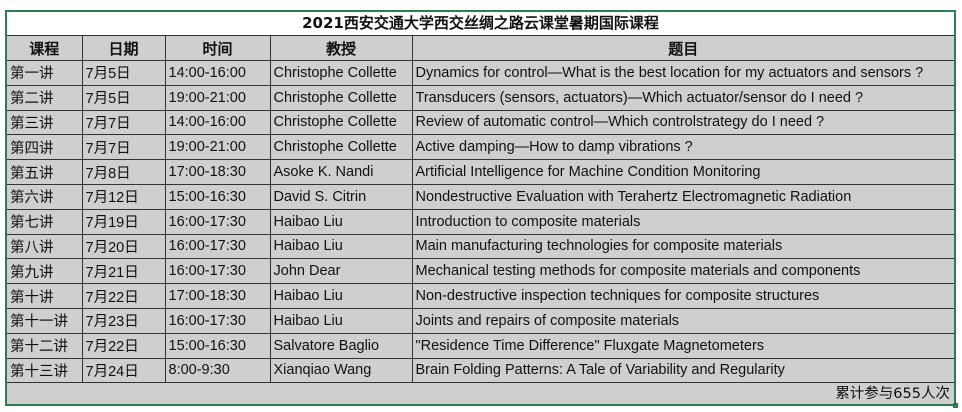 The image size is (962, 412). I want to click on cell-course: 第六讲, so click(45, 196).